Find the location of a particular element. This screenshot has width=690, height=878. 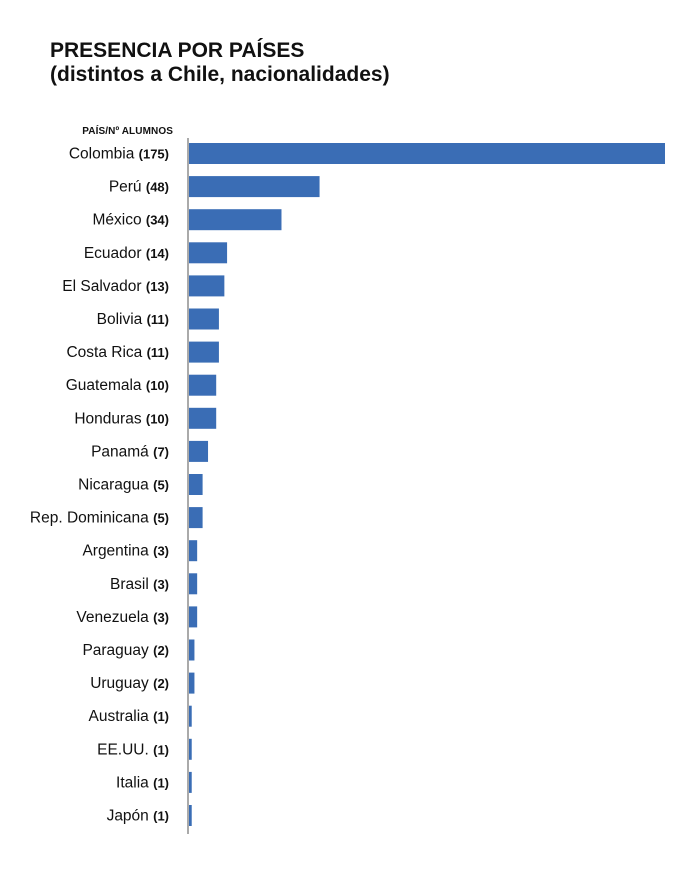

category-label: EE.UU. (1) is located at coordinates (133, 749).